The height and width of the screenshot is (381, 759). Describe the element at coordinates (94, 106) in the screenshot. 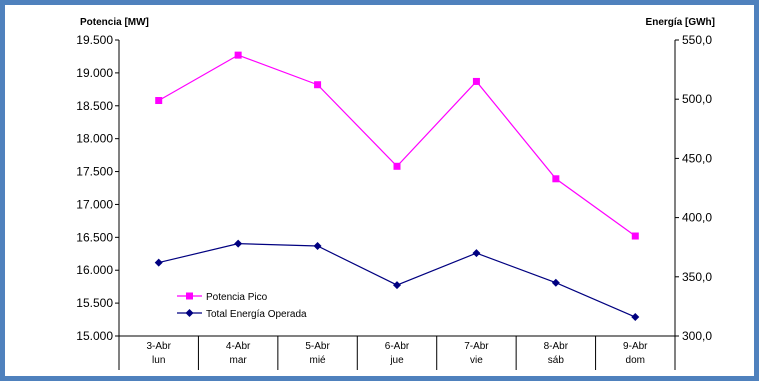

I see `left-tick-label: 18.500` at that location.